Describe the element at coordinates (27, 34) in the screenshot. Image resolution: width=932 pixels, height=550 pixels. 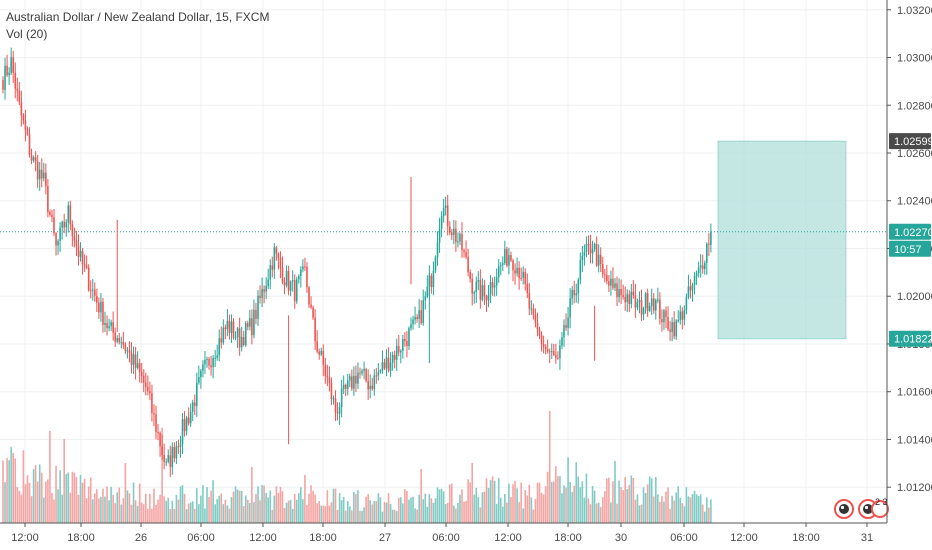
I see `volume-indicator-title: Vol (20)` at that location.